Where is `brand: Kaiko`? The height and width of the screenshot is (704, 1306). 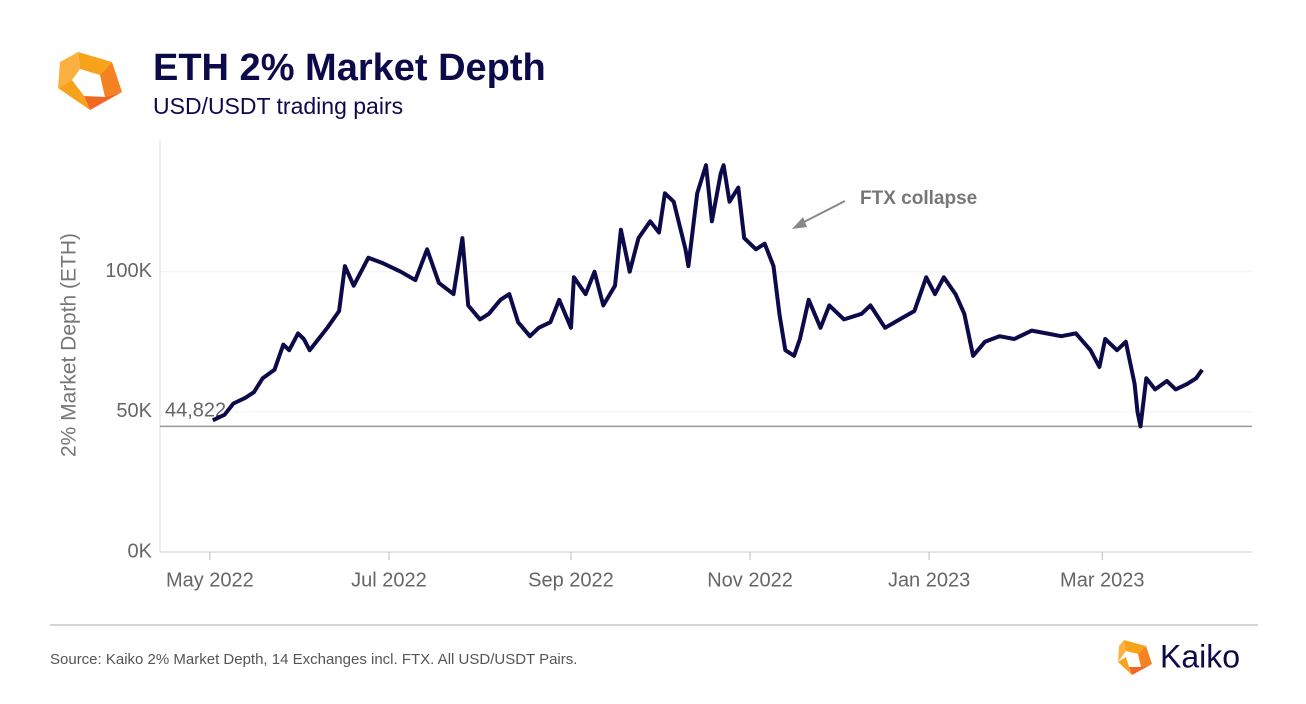 brand: Kaiko is located at coordinates (1200, 656).